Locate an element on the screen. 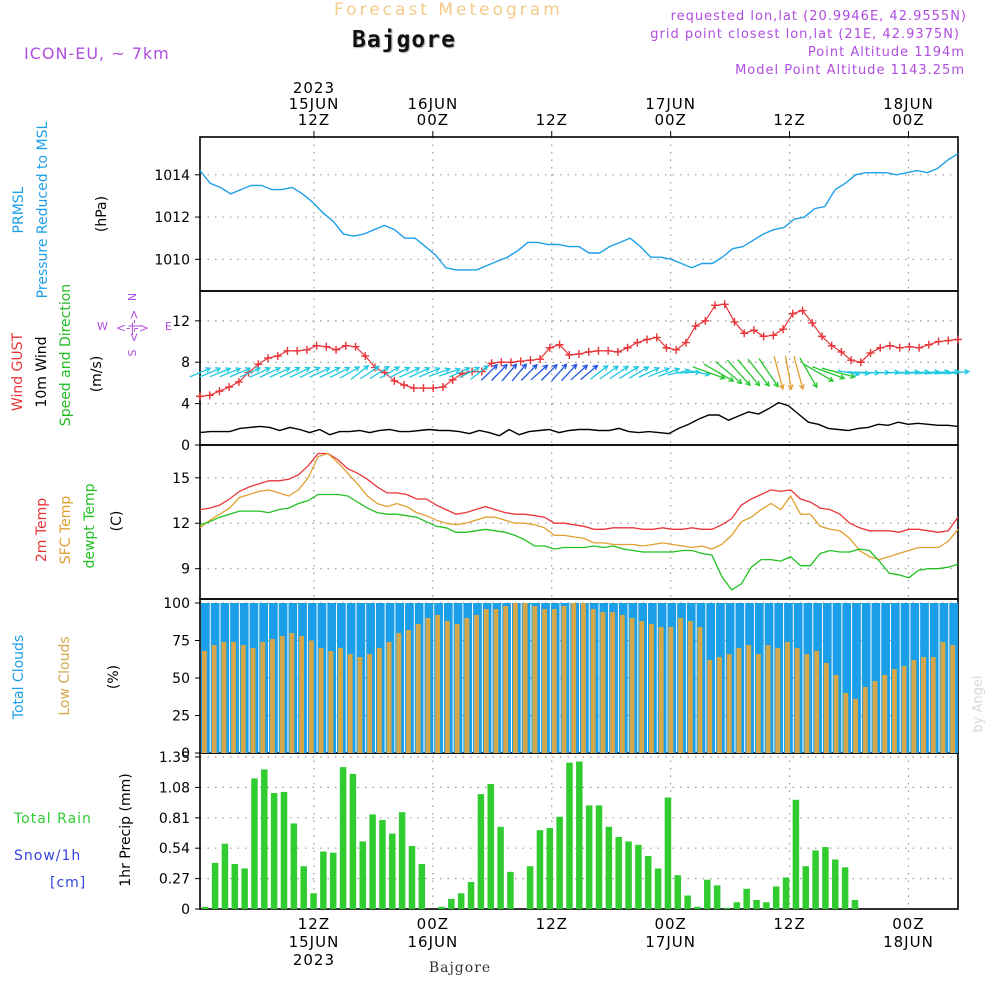  location-title: Bajgore is located at coordinates (404, 40).